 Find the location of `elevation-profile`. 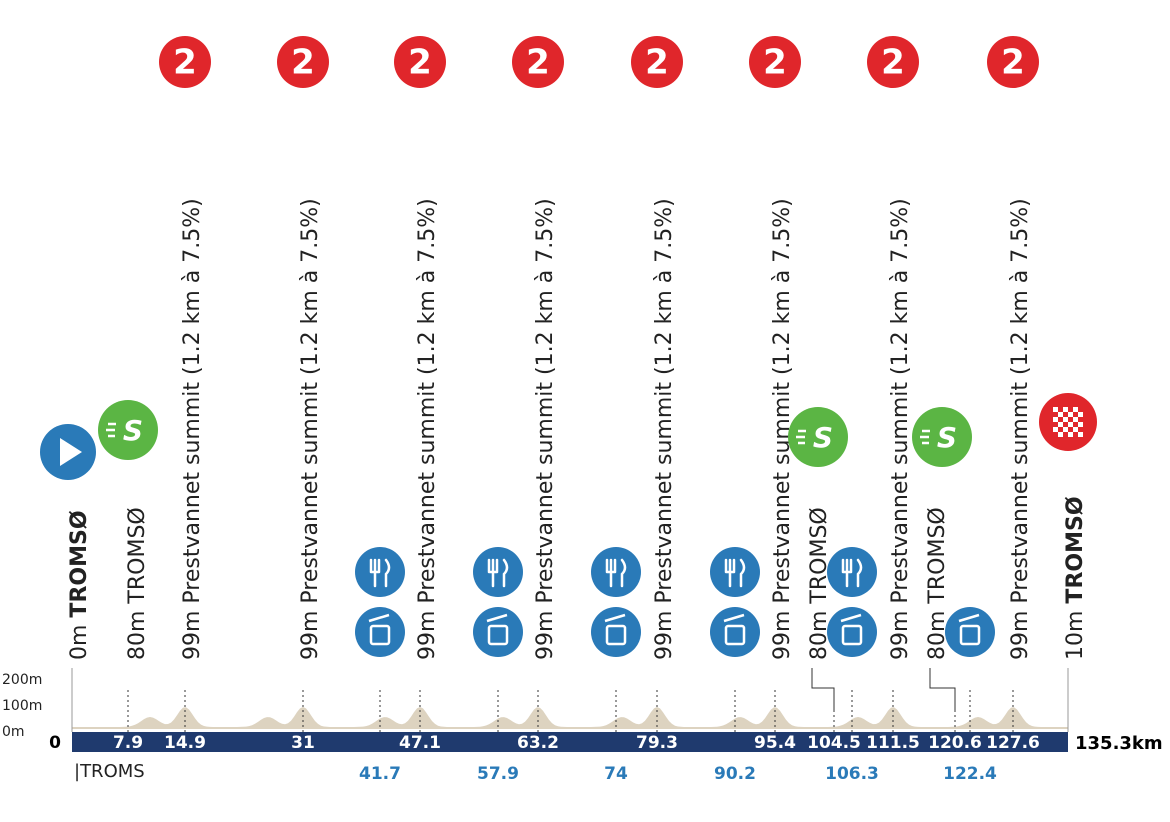

elevation-profile is located at coordinates (570, 718).